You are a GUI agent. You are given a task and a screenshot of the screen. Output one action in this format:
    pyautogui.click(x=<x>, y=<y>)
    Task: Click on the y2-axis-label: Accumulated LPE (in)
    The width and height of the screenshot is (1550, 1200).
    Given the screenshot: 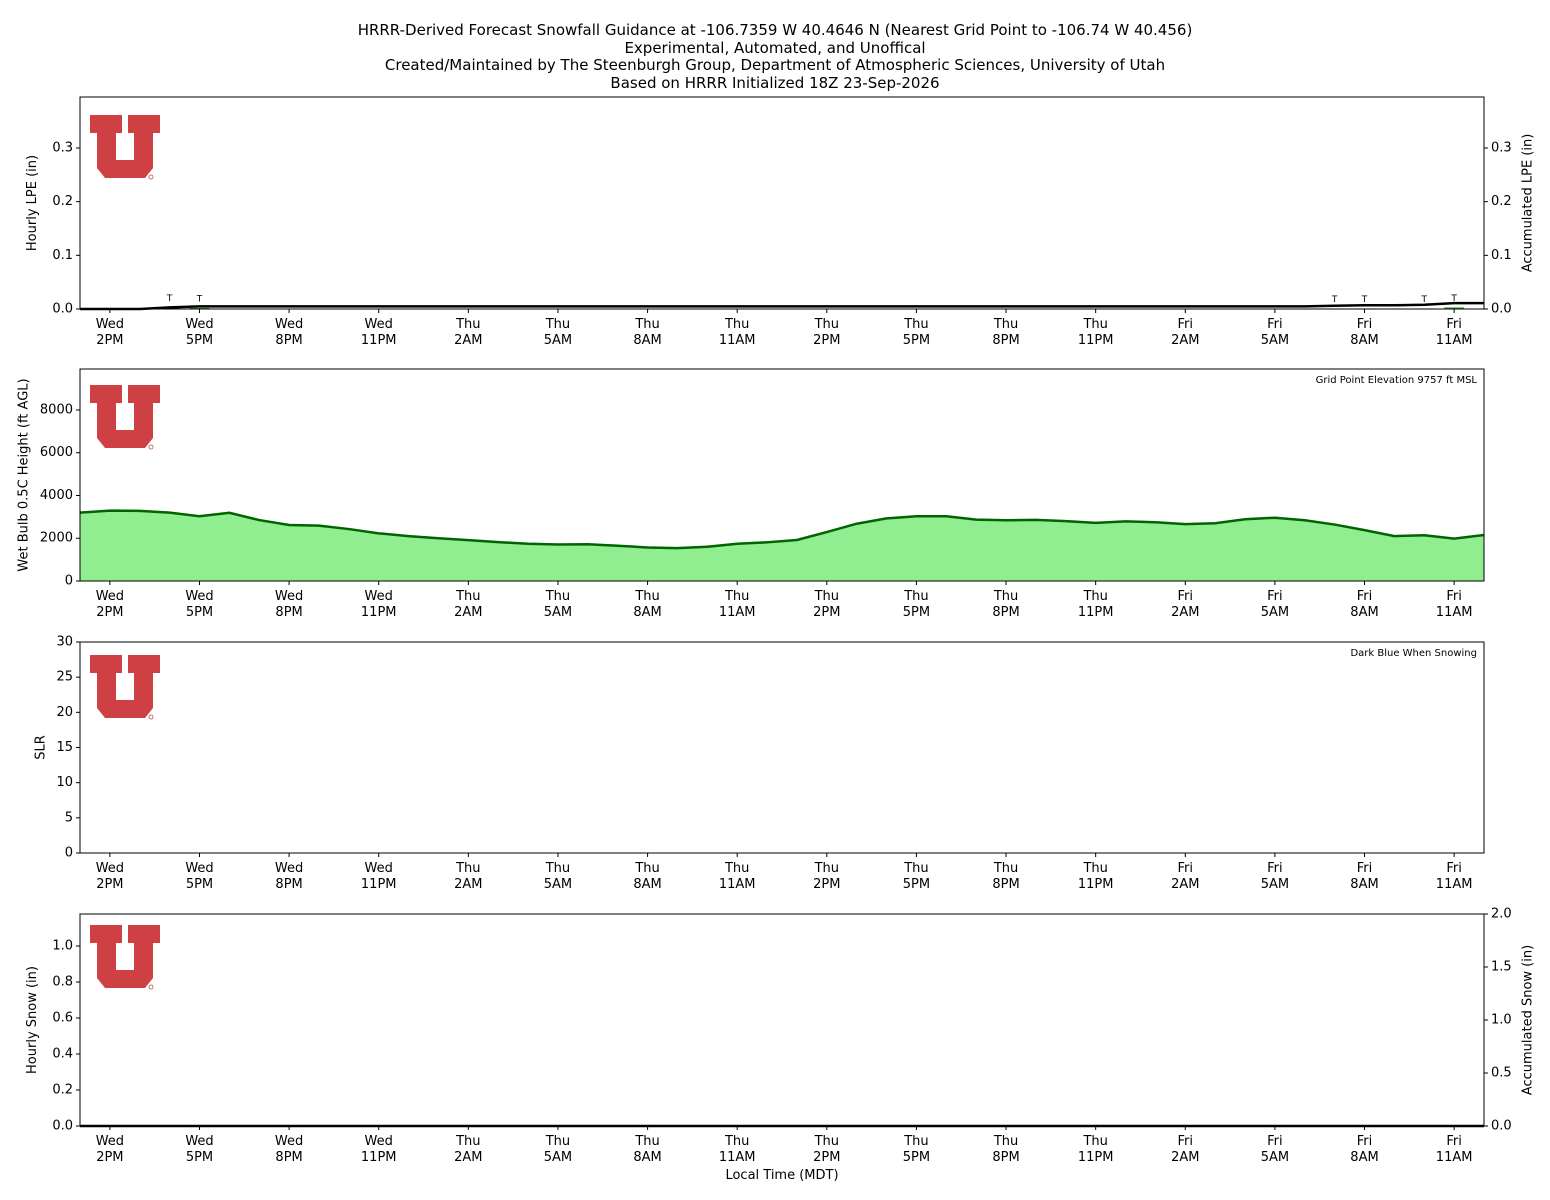 What is the action you would take?
    pyautogui.click(x=1528, y=203)
    